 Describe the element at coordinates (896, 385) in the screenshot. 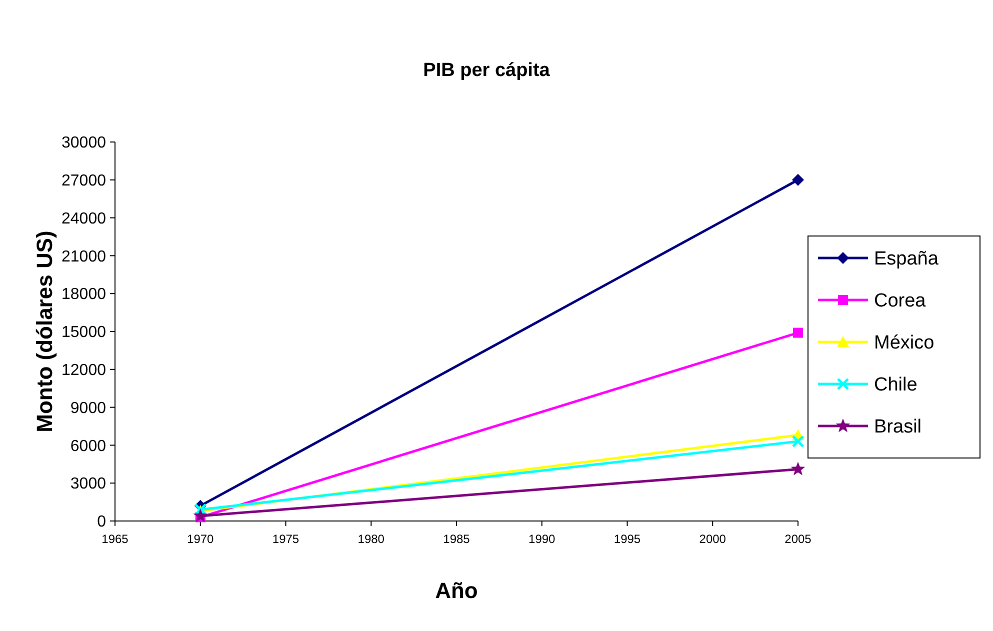

I see `legend-label: Chile` at that location.